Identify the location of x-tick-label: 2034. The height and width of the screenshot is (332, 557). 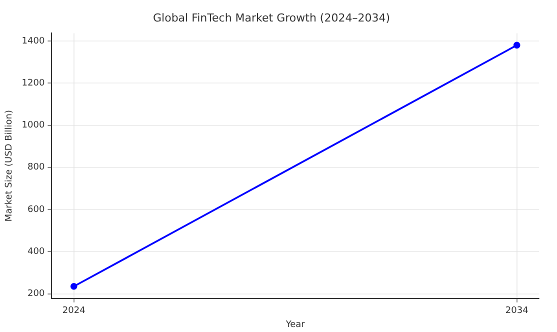
(517, 311).